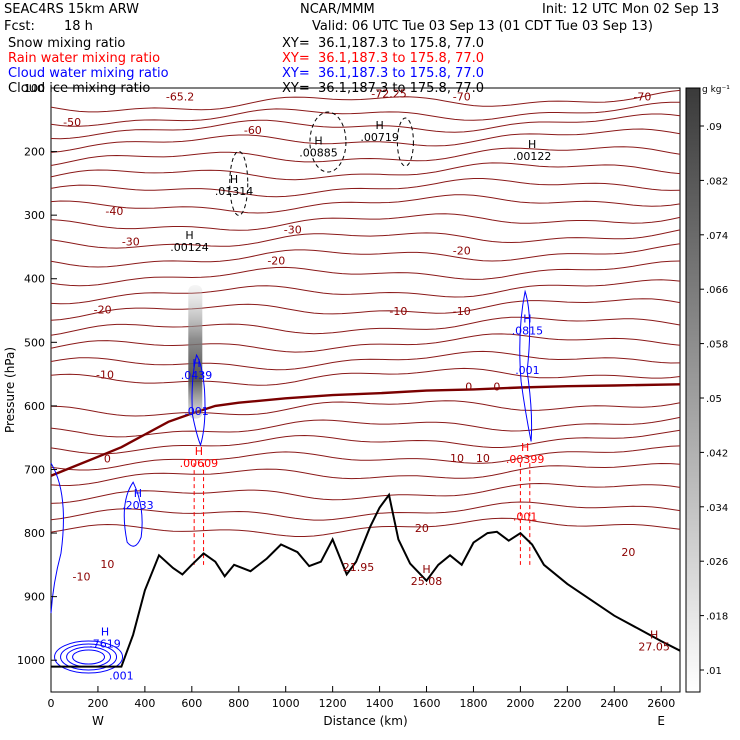 The width and height of the screenshot is (740, 740). What do you see at coordinates (525, 459) in the screenshot?
I see `extremum-value: .00399` at bounding box center [525, 459].